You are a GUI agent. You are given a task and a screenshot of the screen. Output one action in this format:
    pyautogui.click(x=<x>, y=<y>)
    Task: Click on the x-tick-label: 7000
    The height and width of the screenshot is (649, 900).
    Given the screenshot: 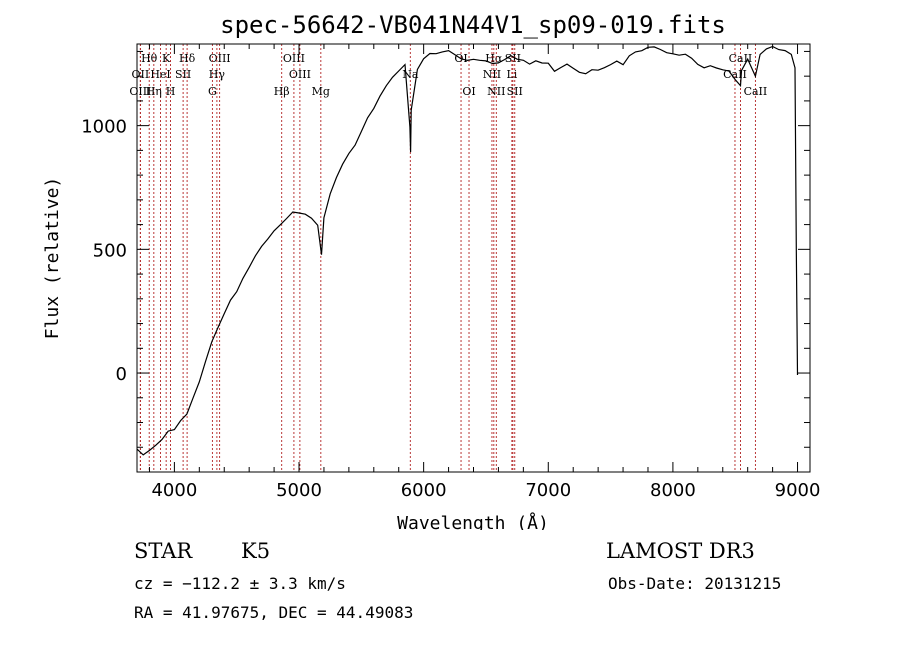 What is the action you would take?
    pyautogui.click(x=548, y=490)
    